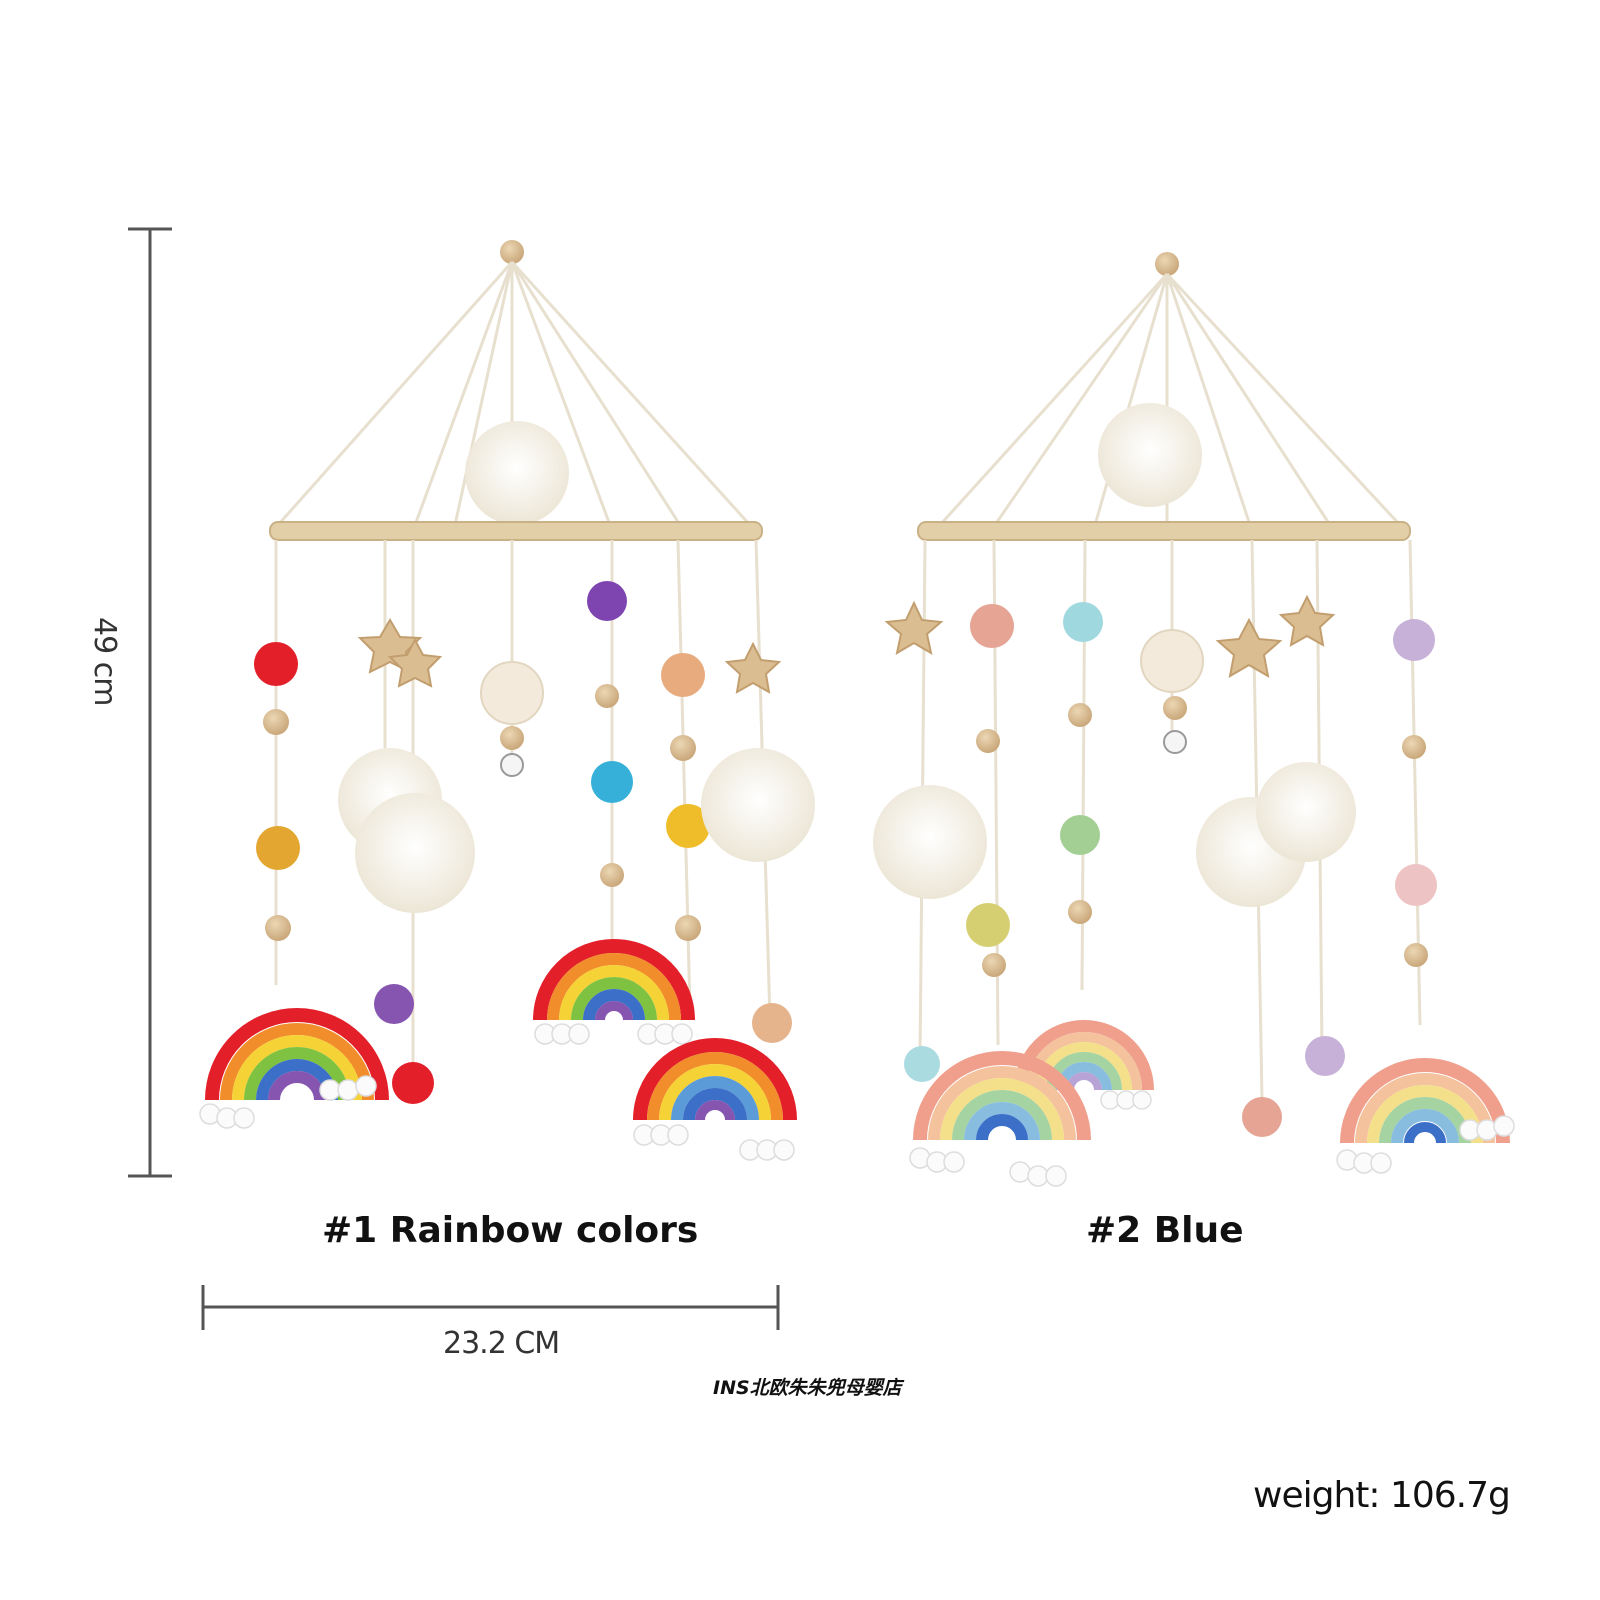  What do you see at coordinates (807, 1388) in the screenshot?
I see `shop-watermark: INS北欧朱朱兜母婴店` at bounding box center [807, 1388].